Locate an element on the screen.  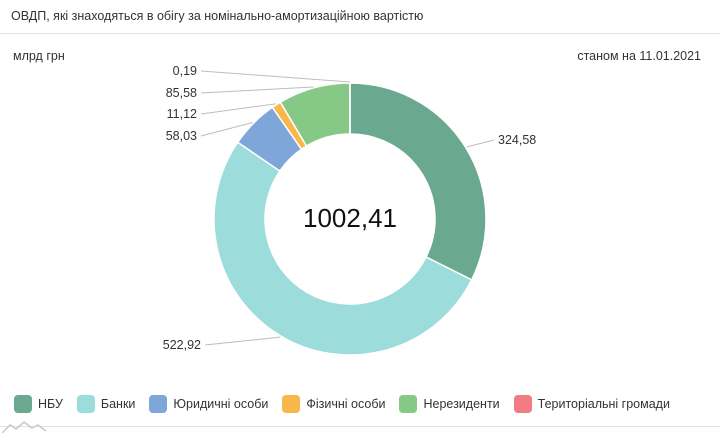
legend-item-5: Територіальні громади is located at coordinates (591, 404).